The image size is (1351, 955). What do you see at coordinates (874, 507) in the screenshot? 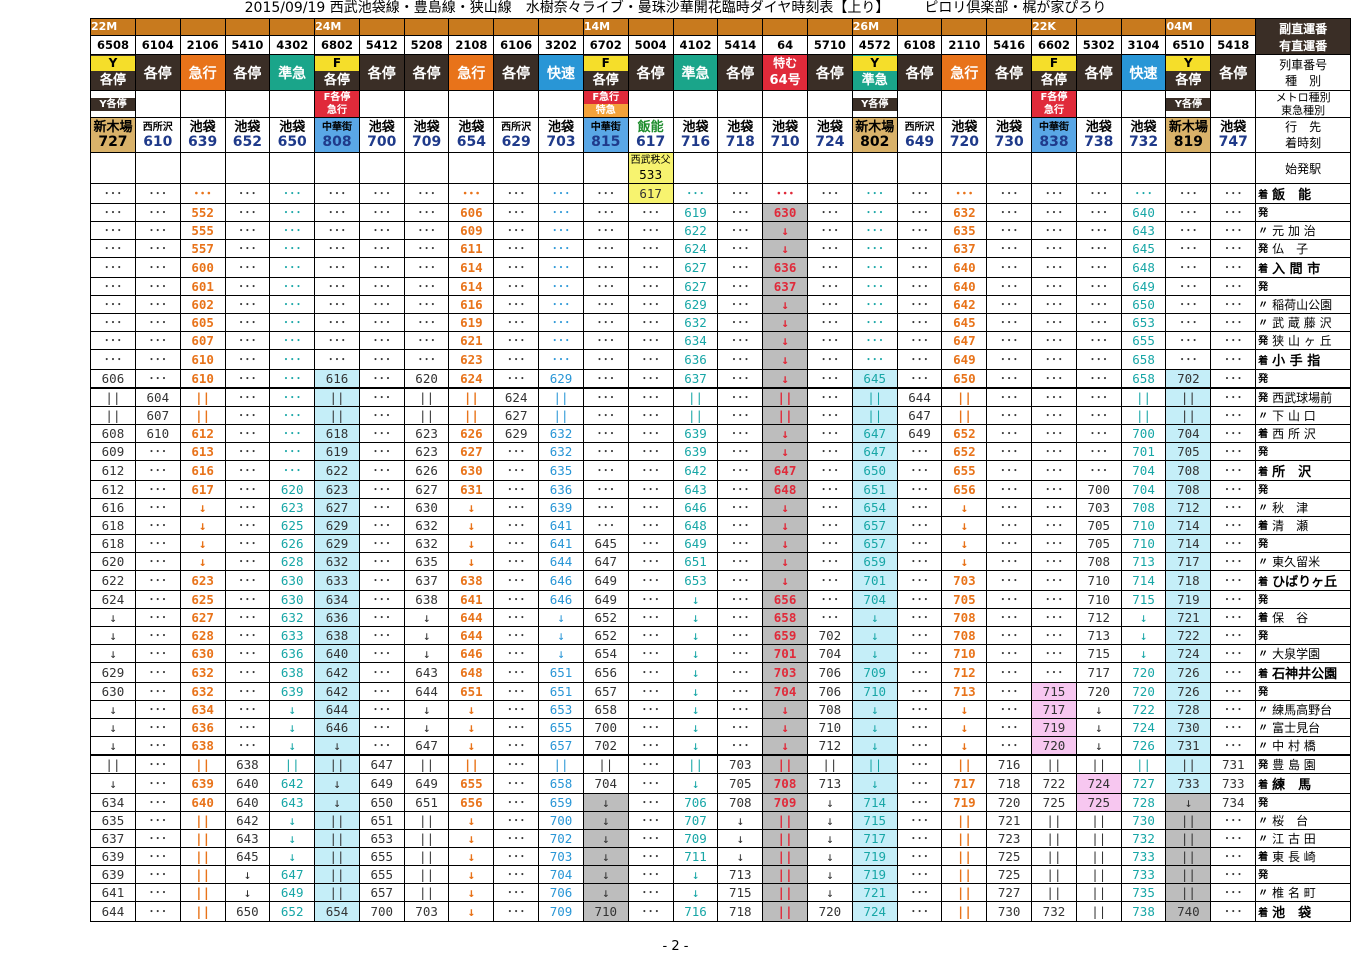
I see `time-cell: 654` at bounding box center [874, 507].